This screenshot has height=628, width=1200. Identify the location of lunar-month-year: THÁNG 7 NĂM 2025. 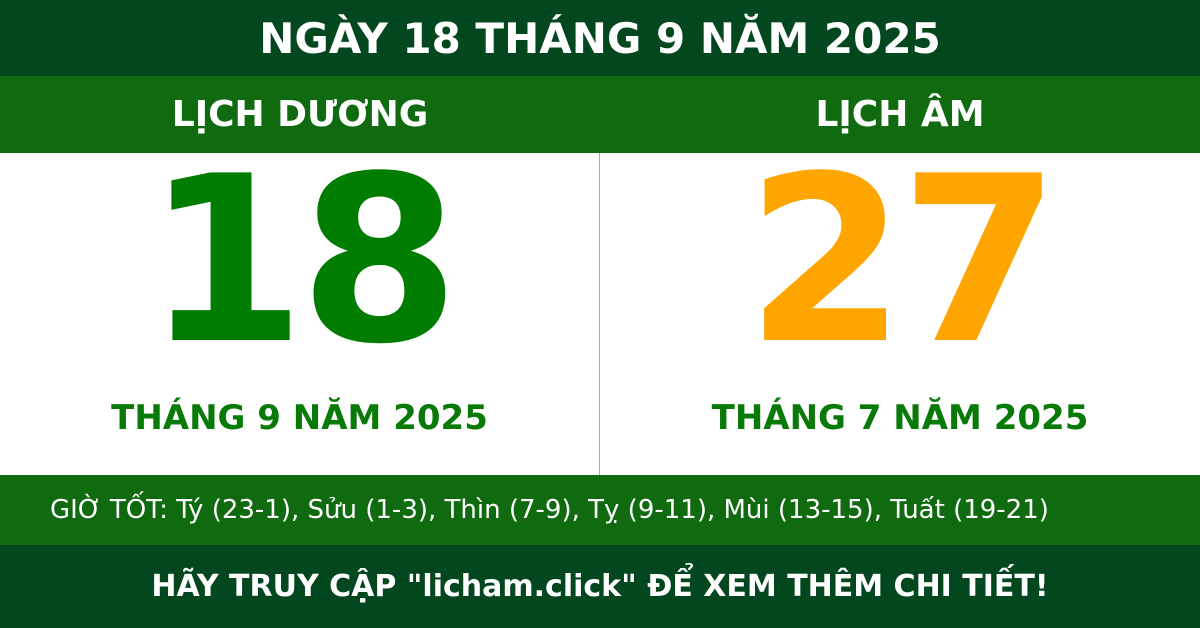
(900, 418).